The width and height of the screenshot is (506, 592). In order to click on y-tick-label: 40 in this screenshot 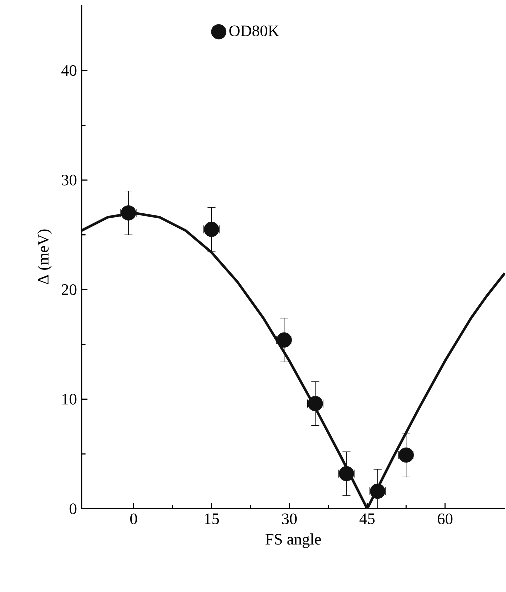, I will do `click(69, 70)`.